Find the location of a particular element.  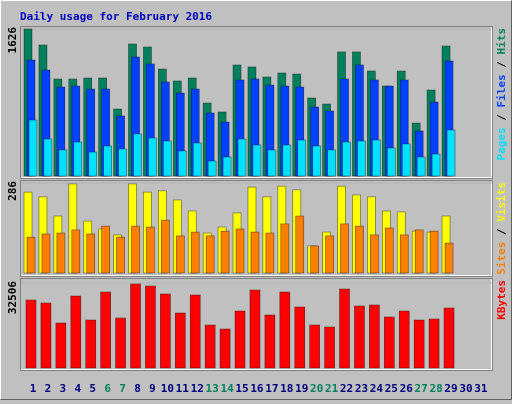

x-tick-label: 7 is located at coordinates (122, 388).